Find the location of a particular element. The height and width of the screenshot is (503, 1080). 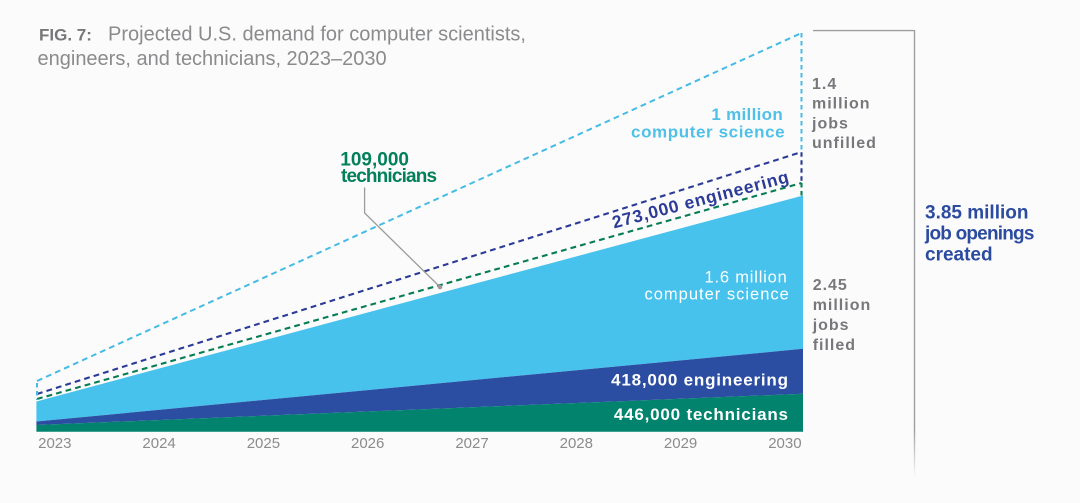

svg-text: 2024 is located at coordinates (158, 443).